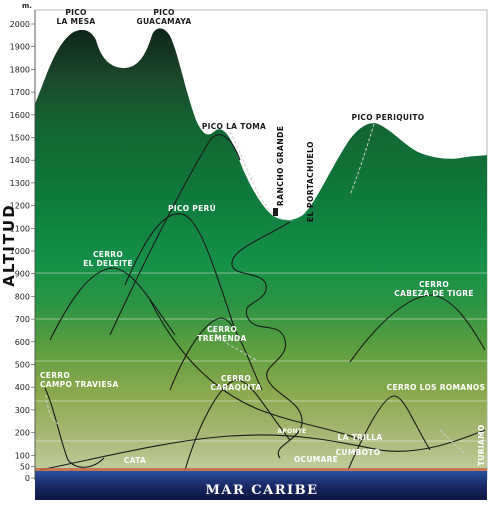 Image resolution: width=490 pixels, height=507 pixels. Describe the element at coordinates (261, 469) in the screenshot. I see `coastal-strip` at that location.